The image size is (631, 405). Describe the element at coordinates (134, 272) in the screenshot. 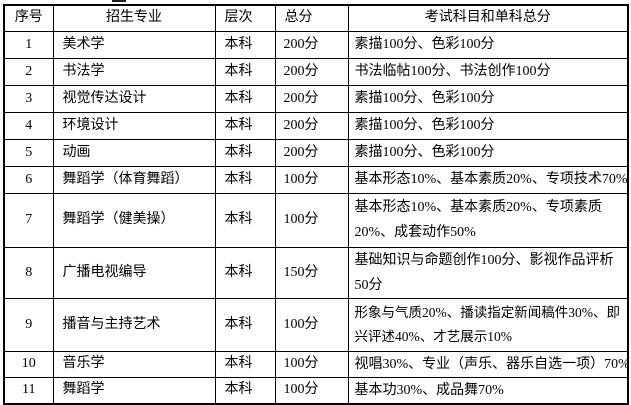

I see `cell-major: 广播电视编导` at that location.